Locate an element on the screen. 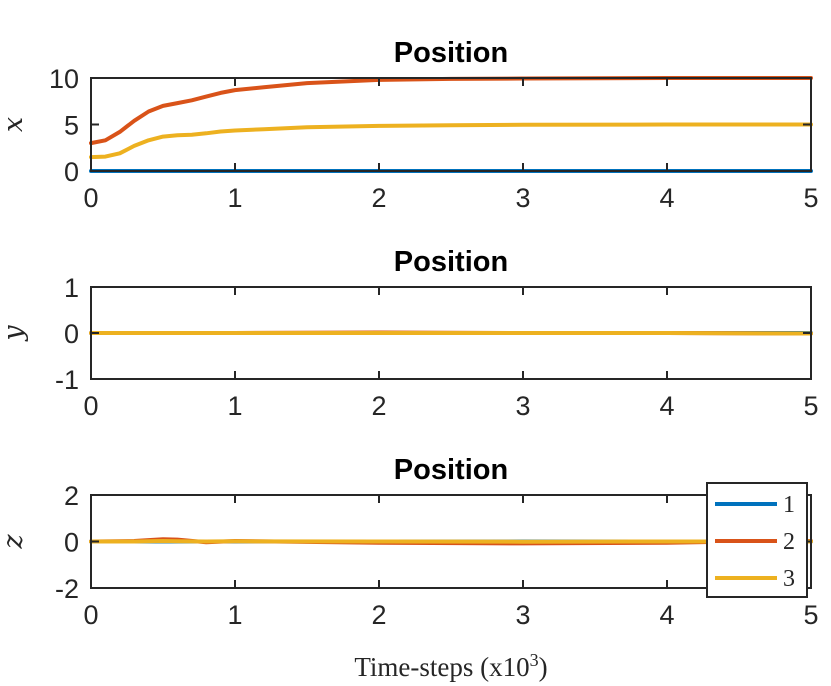 This screenshot has height=686, width=831. legend: 1 2 3 is located at coordinates (757, 540).